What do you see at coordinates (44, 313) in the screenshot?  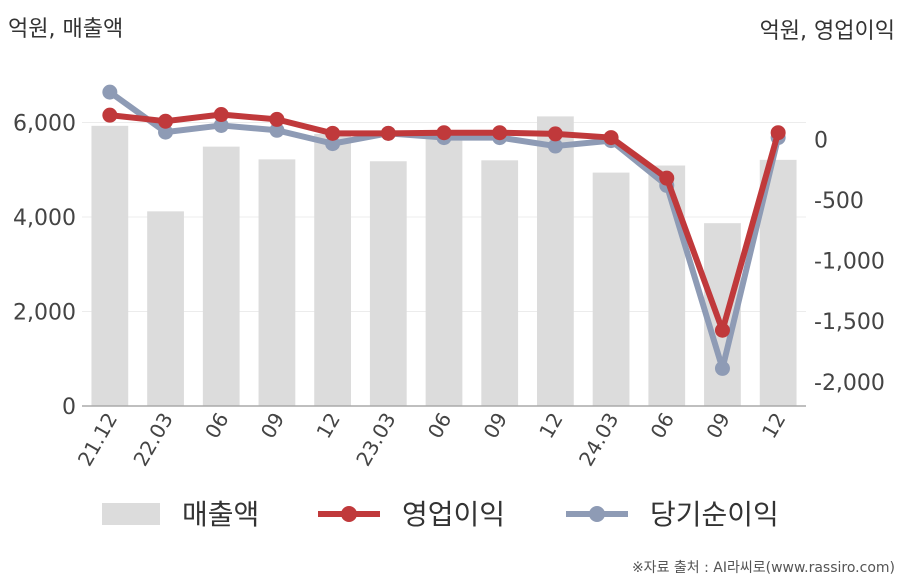 I see `left-tick-label: 2,000` at bounding box center [44, 313].